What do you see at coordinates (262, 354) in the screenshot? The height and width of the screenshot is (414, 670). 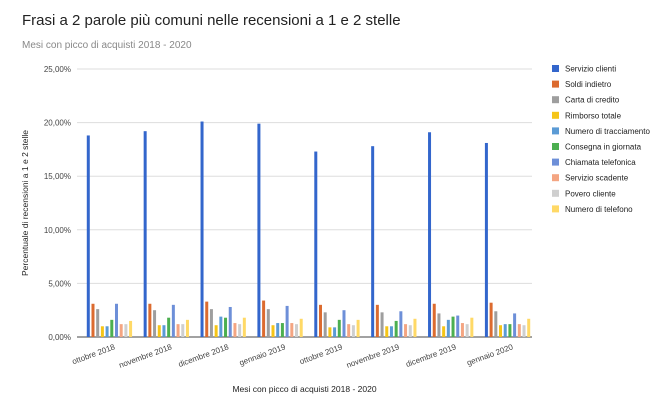 I see `x-tick-label: gennaio 2019` at bounding box center [262, 354].